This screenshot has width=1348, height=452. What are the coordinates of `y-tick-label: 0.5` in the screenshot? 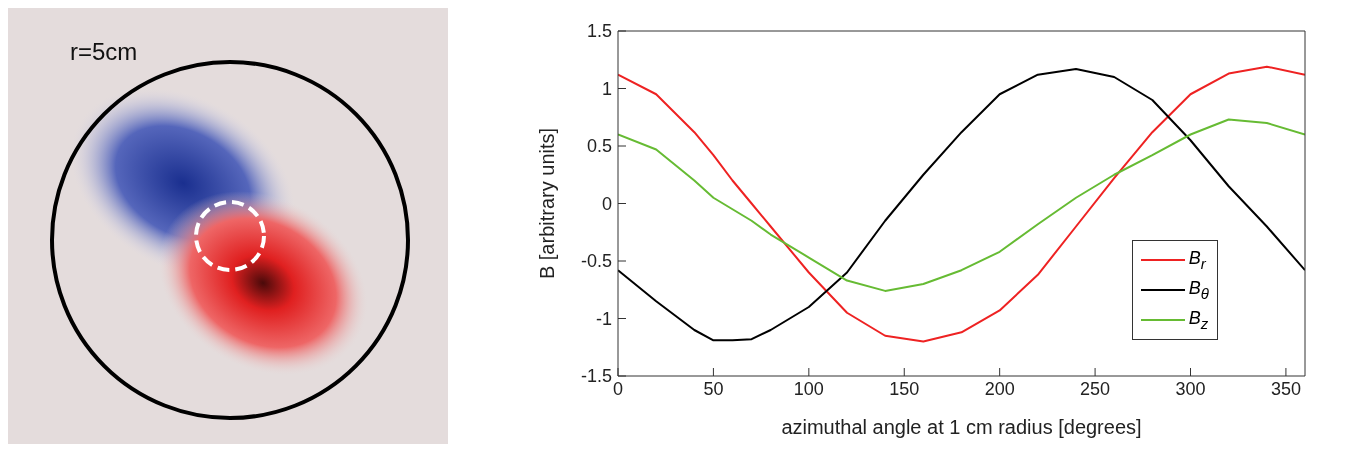 It's located at (599, 146).